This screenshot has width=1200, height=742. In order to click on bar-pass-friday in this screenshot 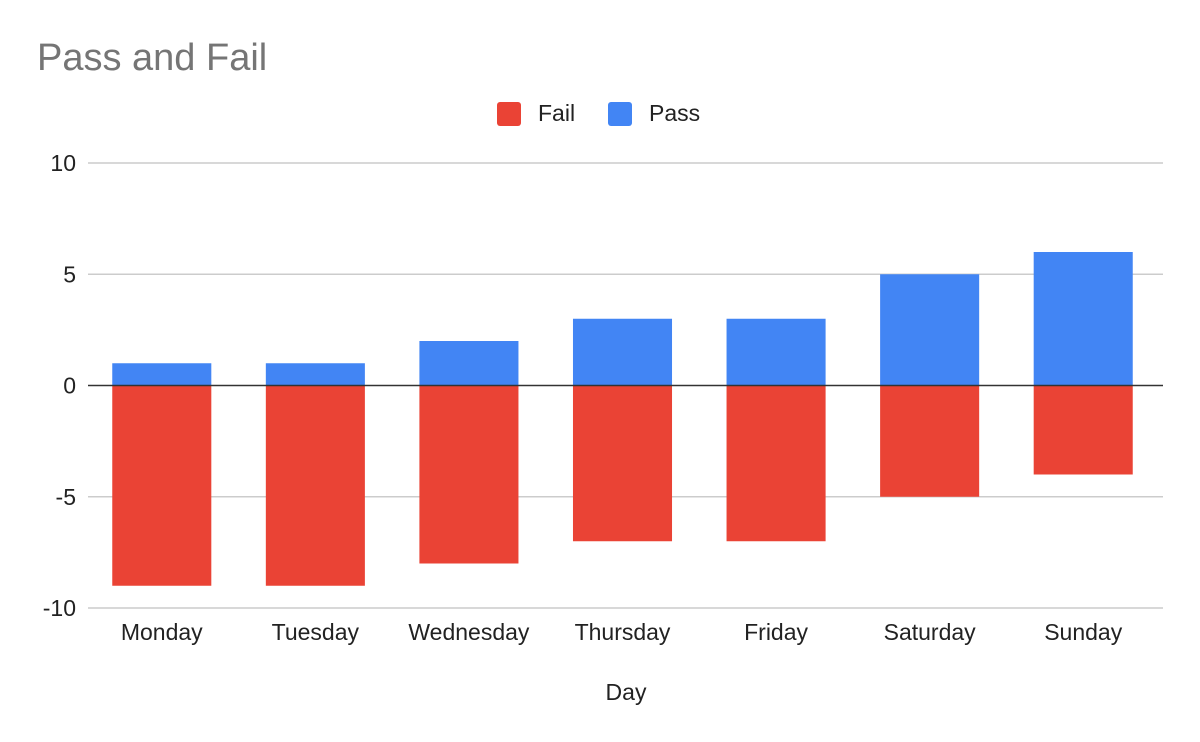, I will do `click(776, 352)`.